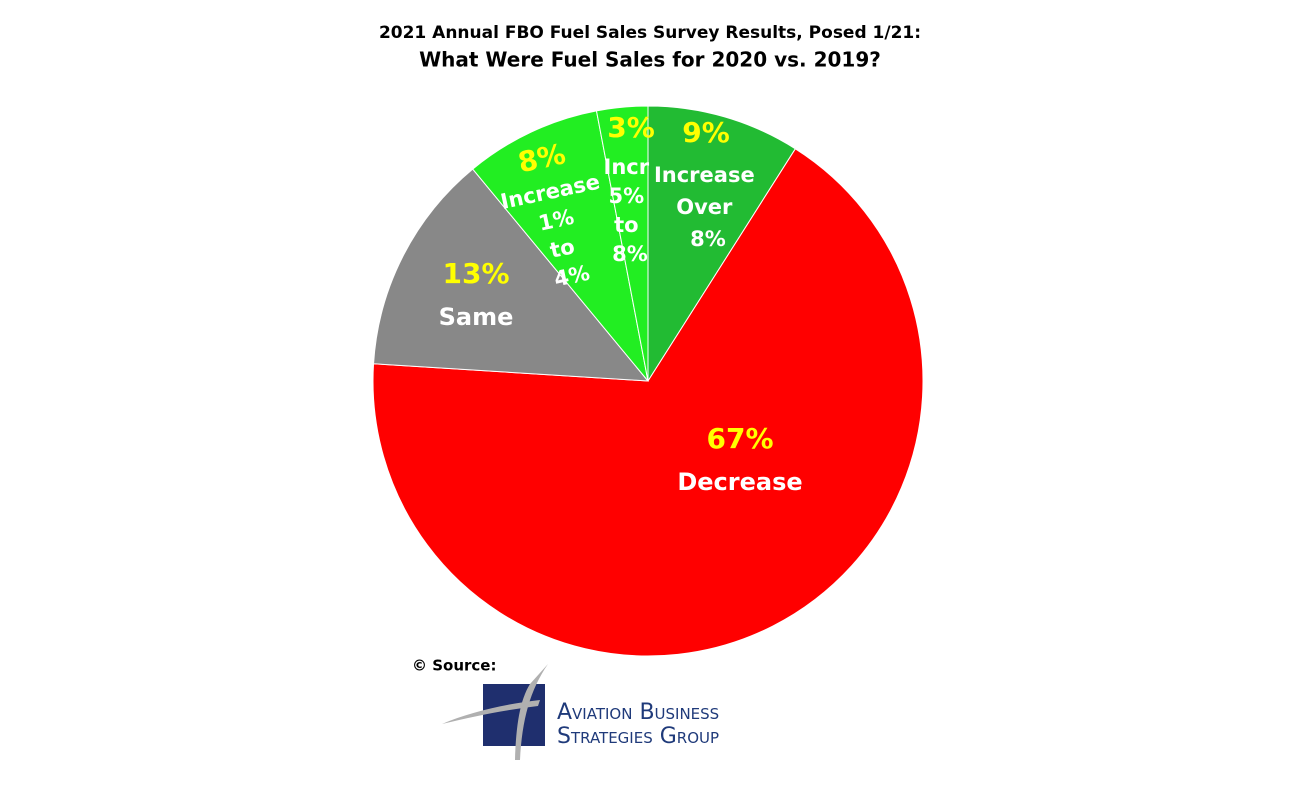 The image size is (1307, 785). I want to click on category-line: to, so click(630, 225).